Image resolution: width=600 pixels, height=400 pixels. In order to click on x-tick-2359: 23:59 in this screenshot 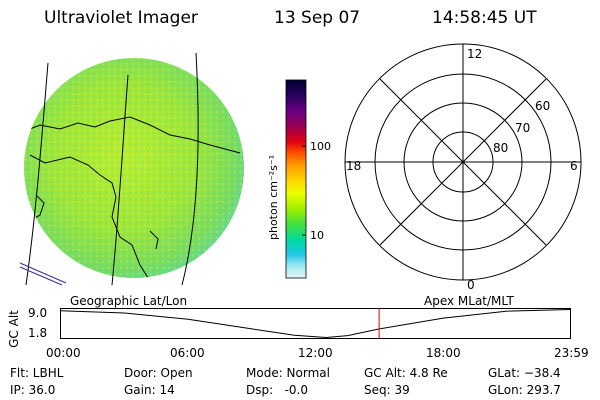, I will do `click(571, 353)`.